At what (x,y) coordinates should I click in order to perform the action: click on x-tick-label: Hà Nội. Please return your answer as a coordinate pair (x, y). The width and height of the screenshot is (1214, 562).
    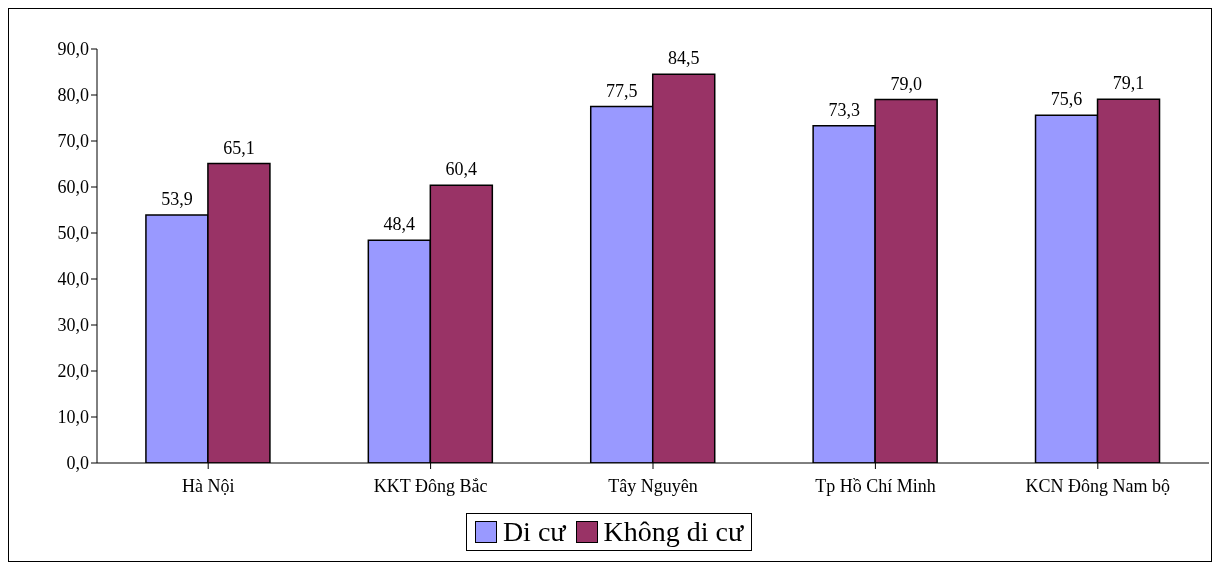
    Looking at the image, I should click on (208, 485).